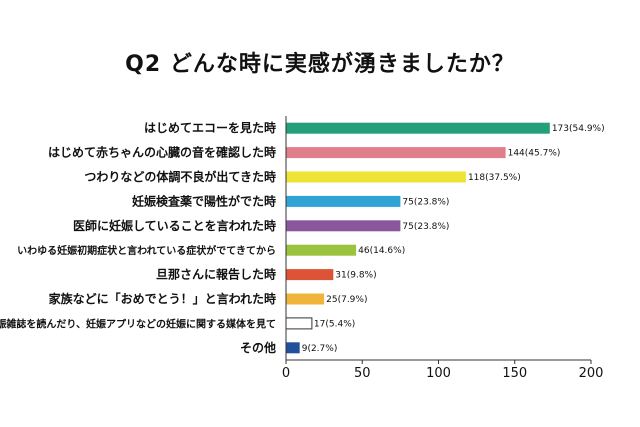  I want to click on x-tick-label: 100, so click(438, 373).